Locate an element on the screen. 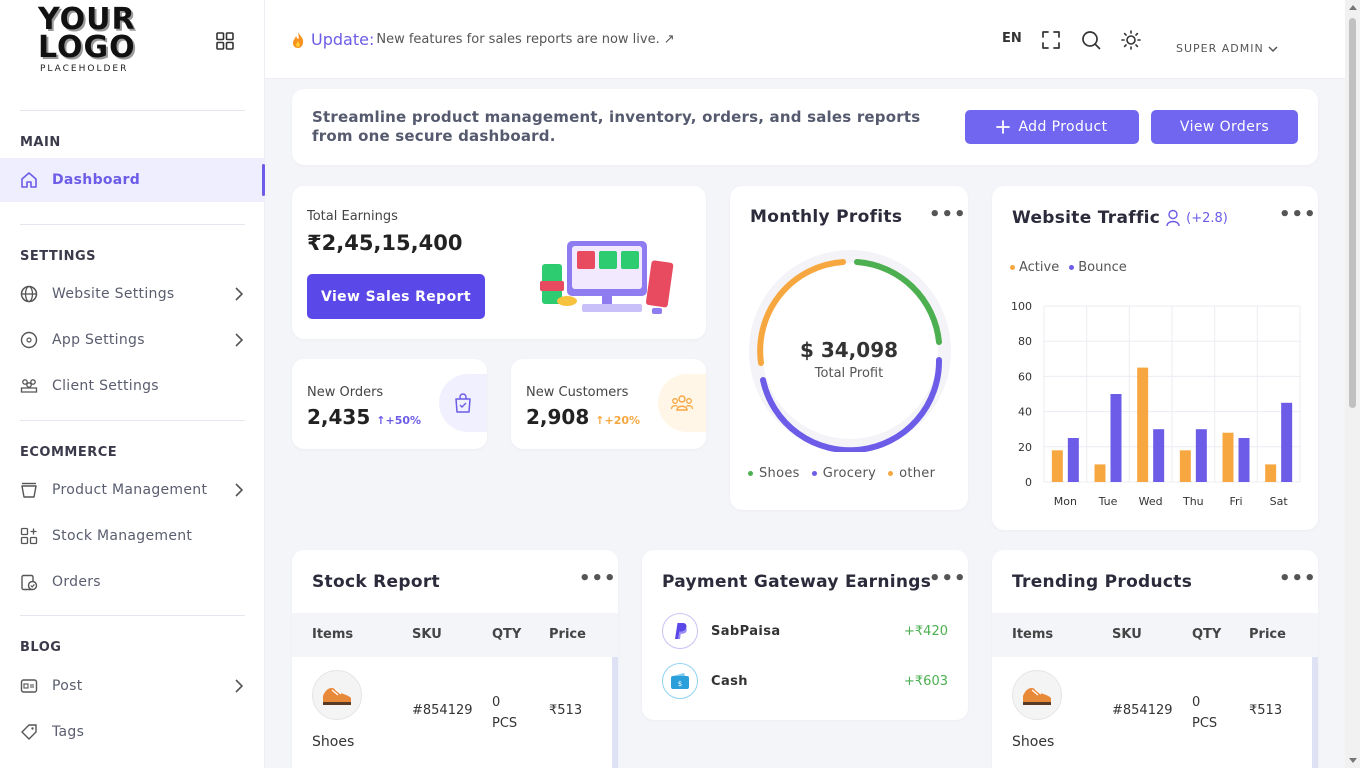 The width and height of the screenshot is (1360, 768). profit-value: $ 34,098 is located at coordinates (849, 350).